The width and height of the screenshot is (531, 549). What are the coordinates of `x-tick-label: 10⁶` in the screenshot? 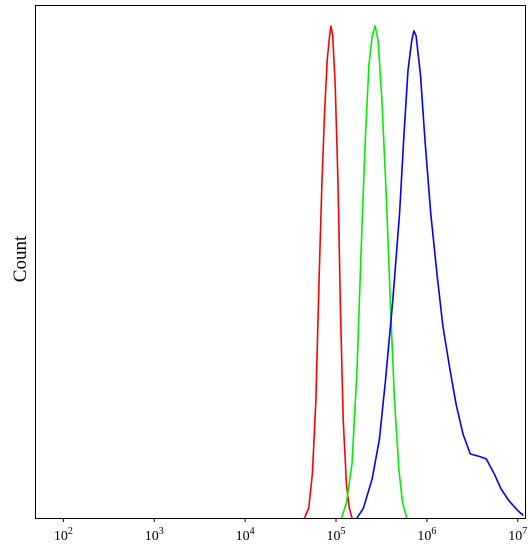 It's located at (426, 535).